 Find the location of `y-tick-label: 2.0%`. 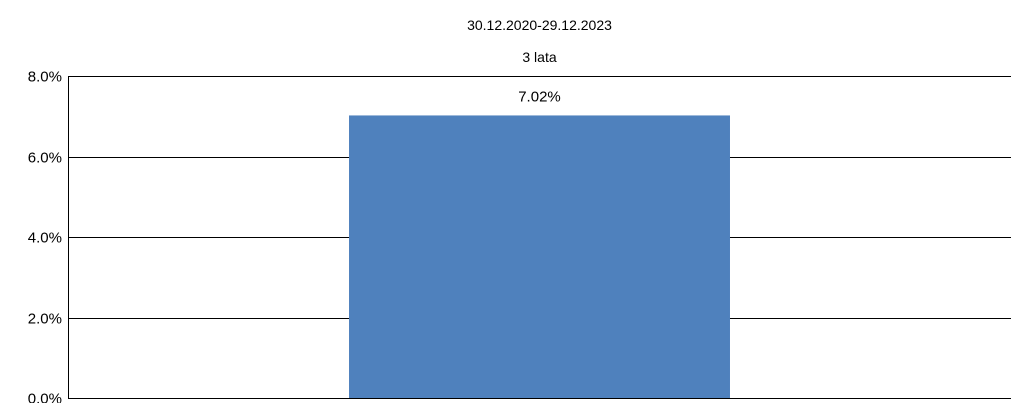

y-tick-label: 2.0% is located at coordinates (45, 319).